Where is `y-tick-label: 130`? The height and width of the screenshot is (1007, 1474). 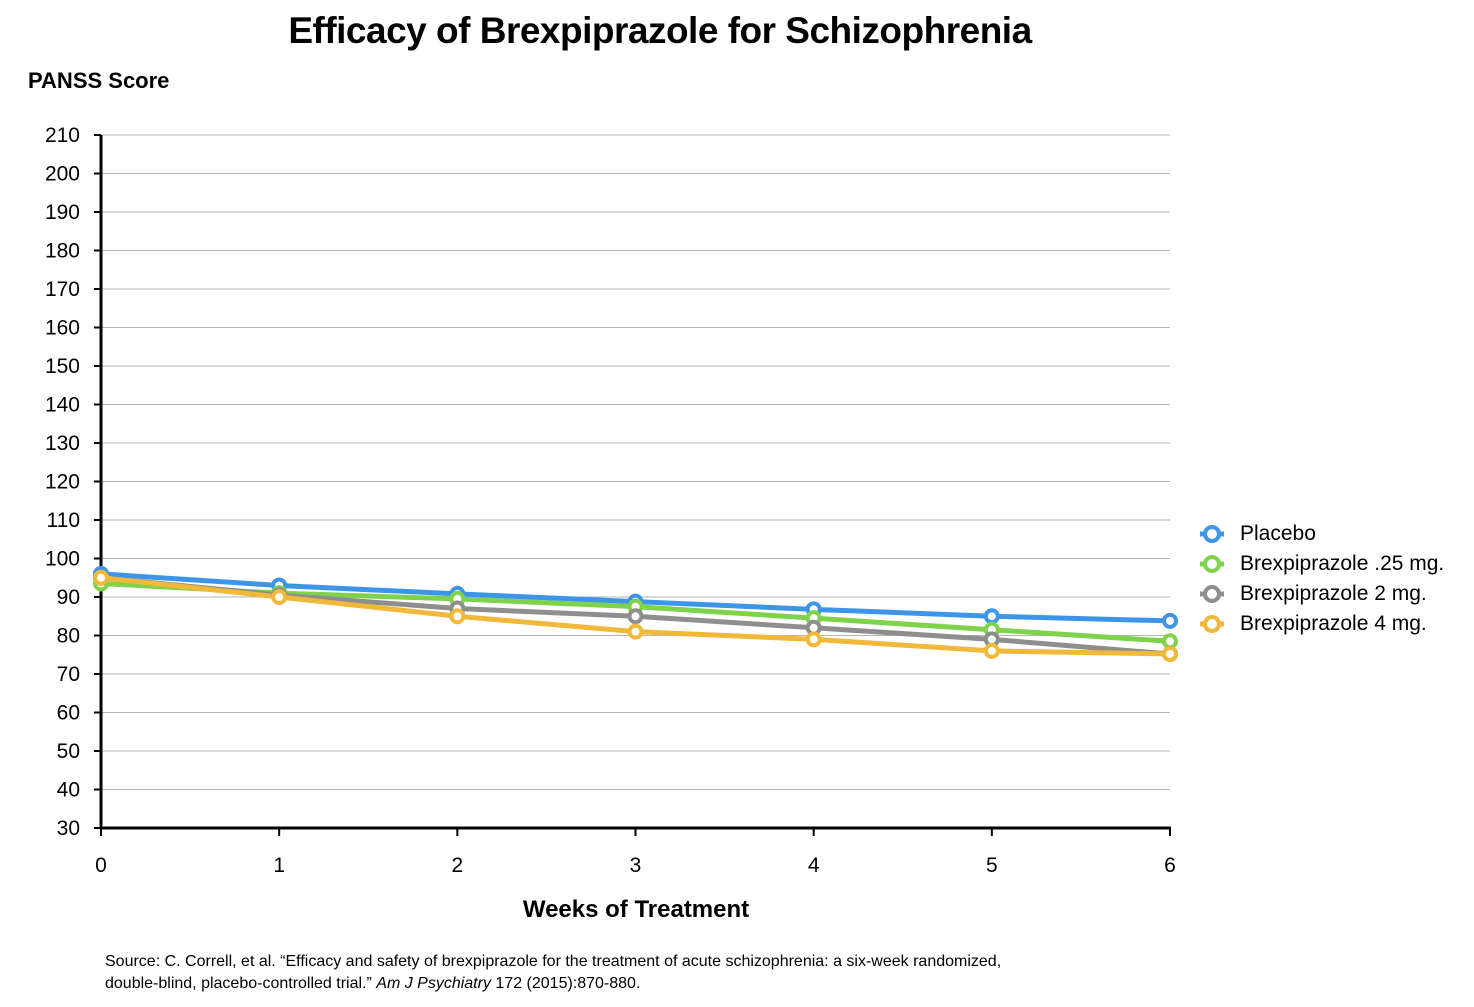 y-tick-label: 130 is located at coordinates (62, 443).